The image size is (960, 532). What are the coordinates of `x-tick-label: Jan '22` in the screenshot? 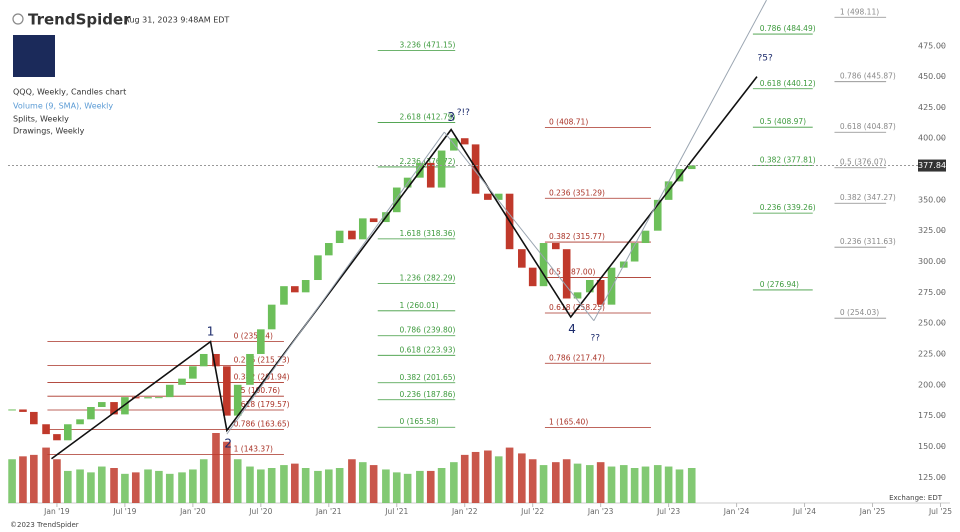 It's located at (464, 511).